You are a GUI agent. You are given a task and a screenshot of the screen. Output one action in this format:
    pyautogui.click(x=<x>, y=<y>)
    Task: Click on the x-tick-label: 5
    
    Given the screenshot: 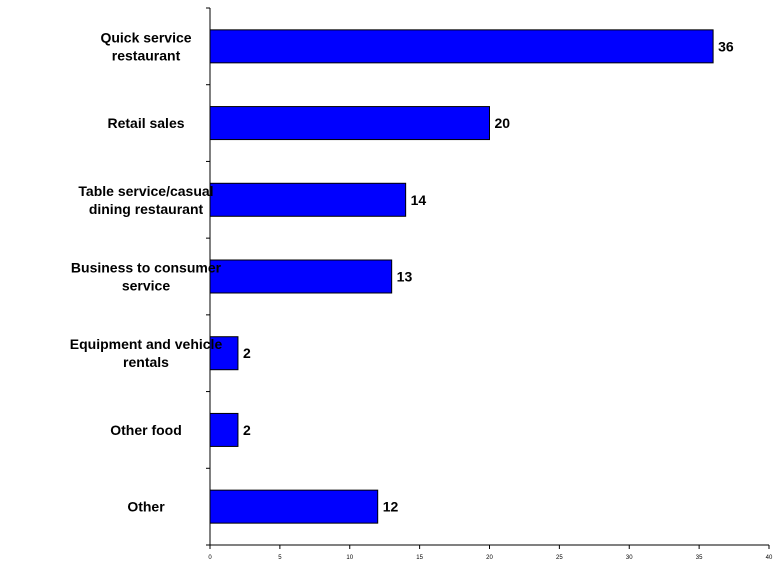 What is the action you would take?
    pyautogui.click(x=280, y=558)
    